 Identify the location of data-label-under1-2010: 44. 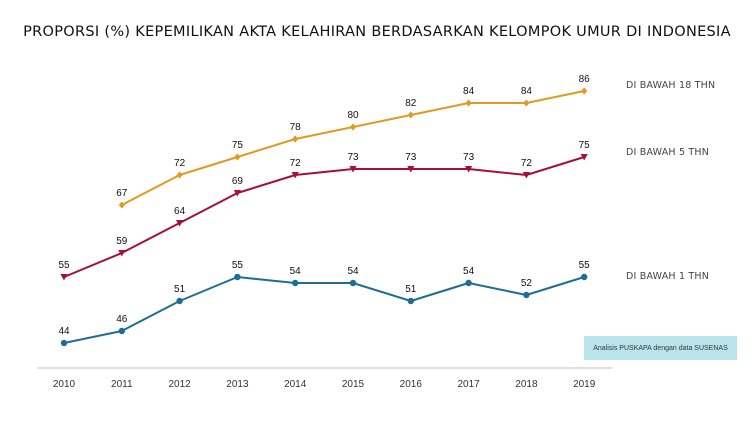
(64, 331).